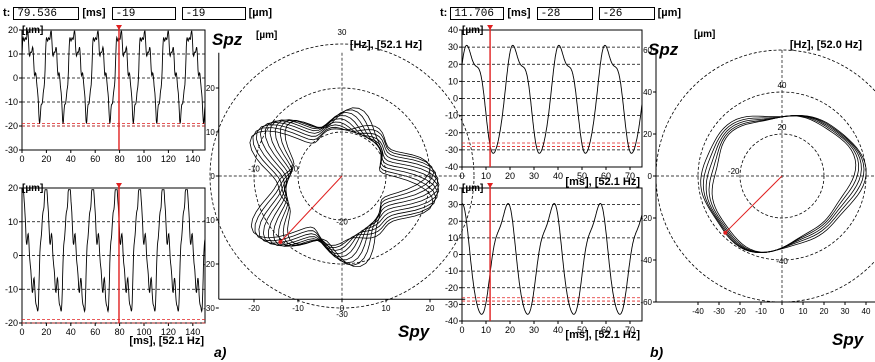 The width and height of the screenshot is (875, 362). Describe the element at coordinates (227, 39) in the screenshot. I see `spz-axis-title: Spz` at that location.